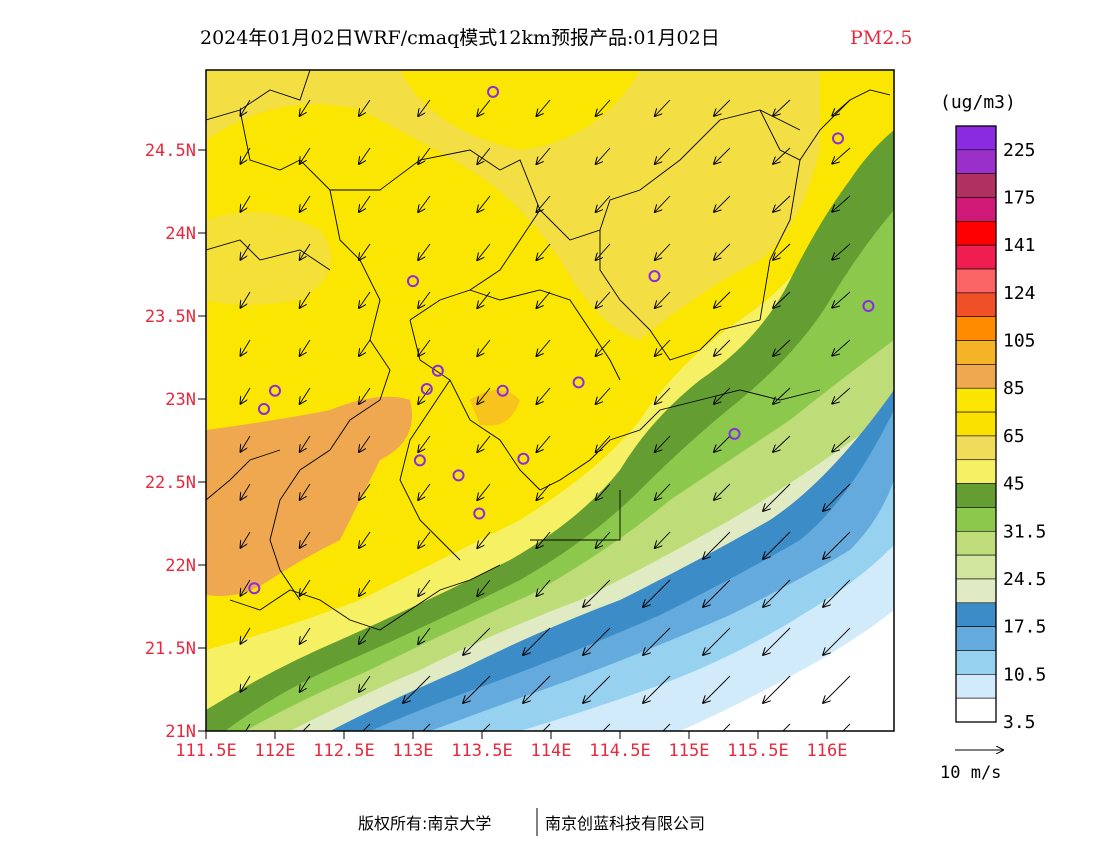 The image size is (1100, 850). I want to click on legend-label: 3.5, so click(1019, 722).